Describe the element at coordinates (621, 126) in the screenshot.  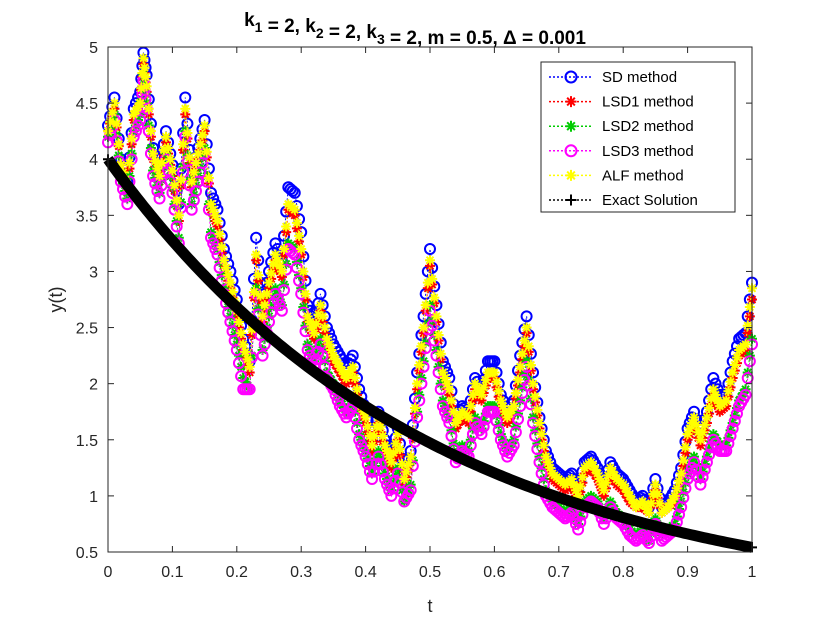
I see `legend-item: LSD2 method` at that location.